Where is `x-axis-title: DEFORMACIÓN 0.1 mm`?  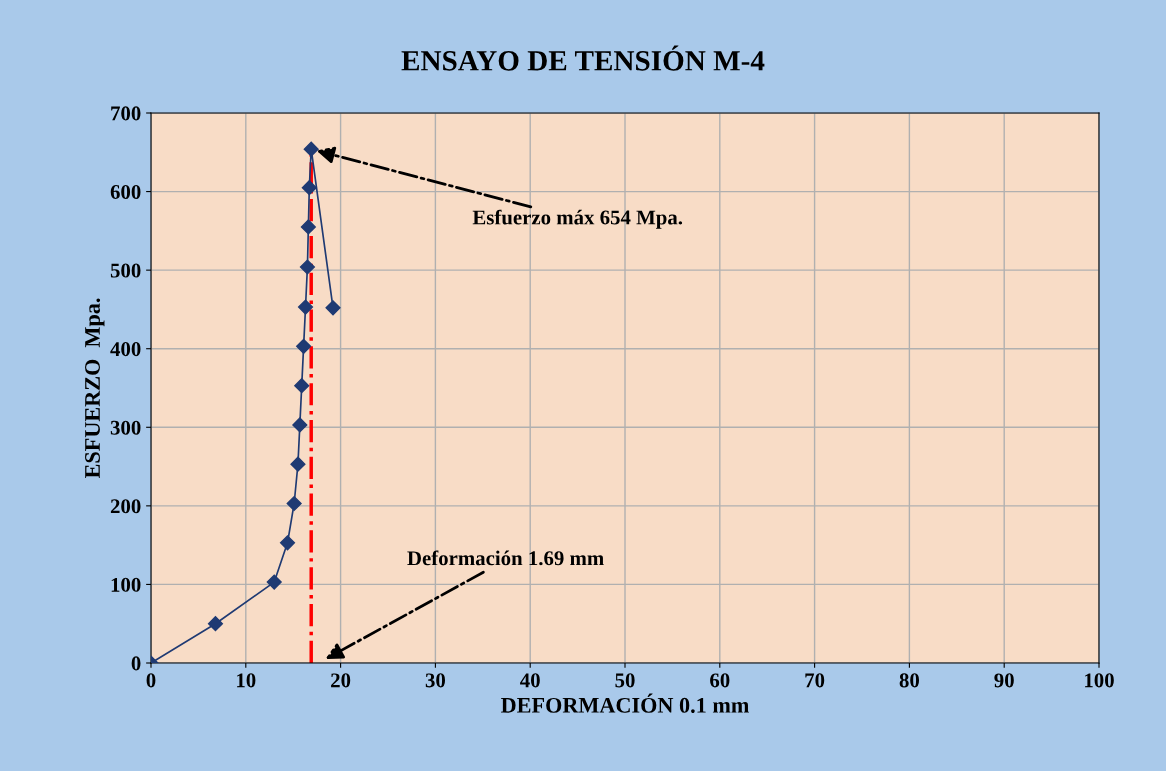
x-axis-title: DEFORMACIÓN 0.1 mm is located at coordinates (625, 703).